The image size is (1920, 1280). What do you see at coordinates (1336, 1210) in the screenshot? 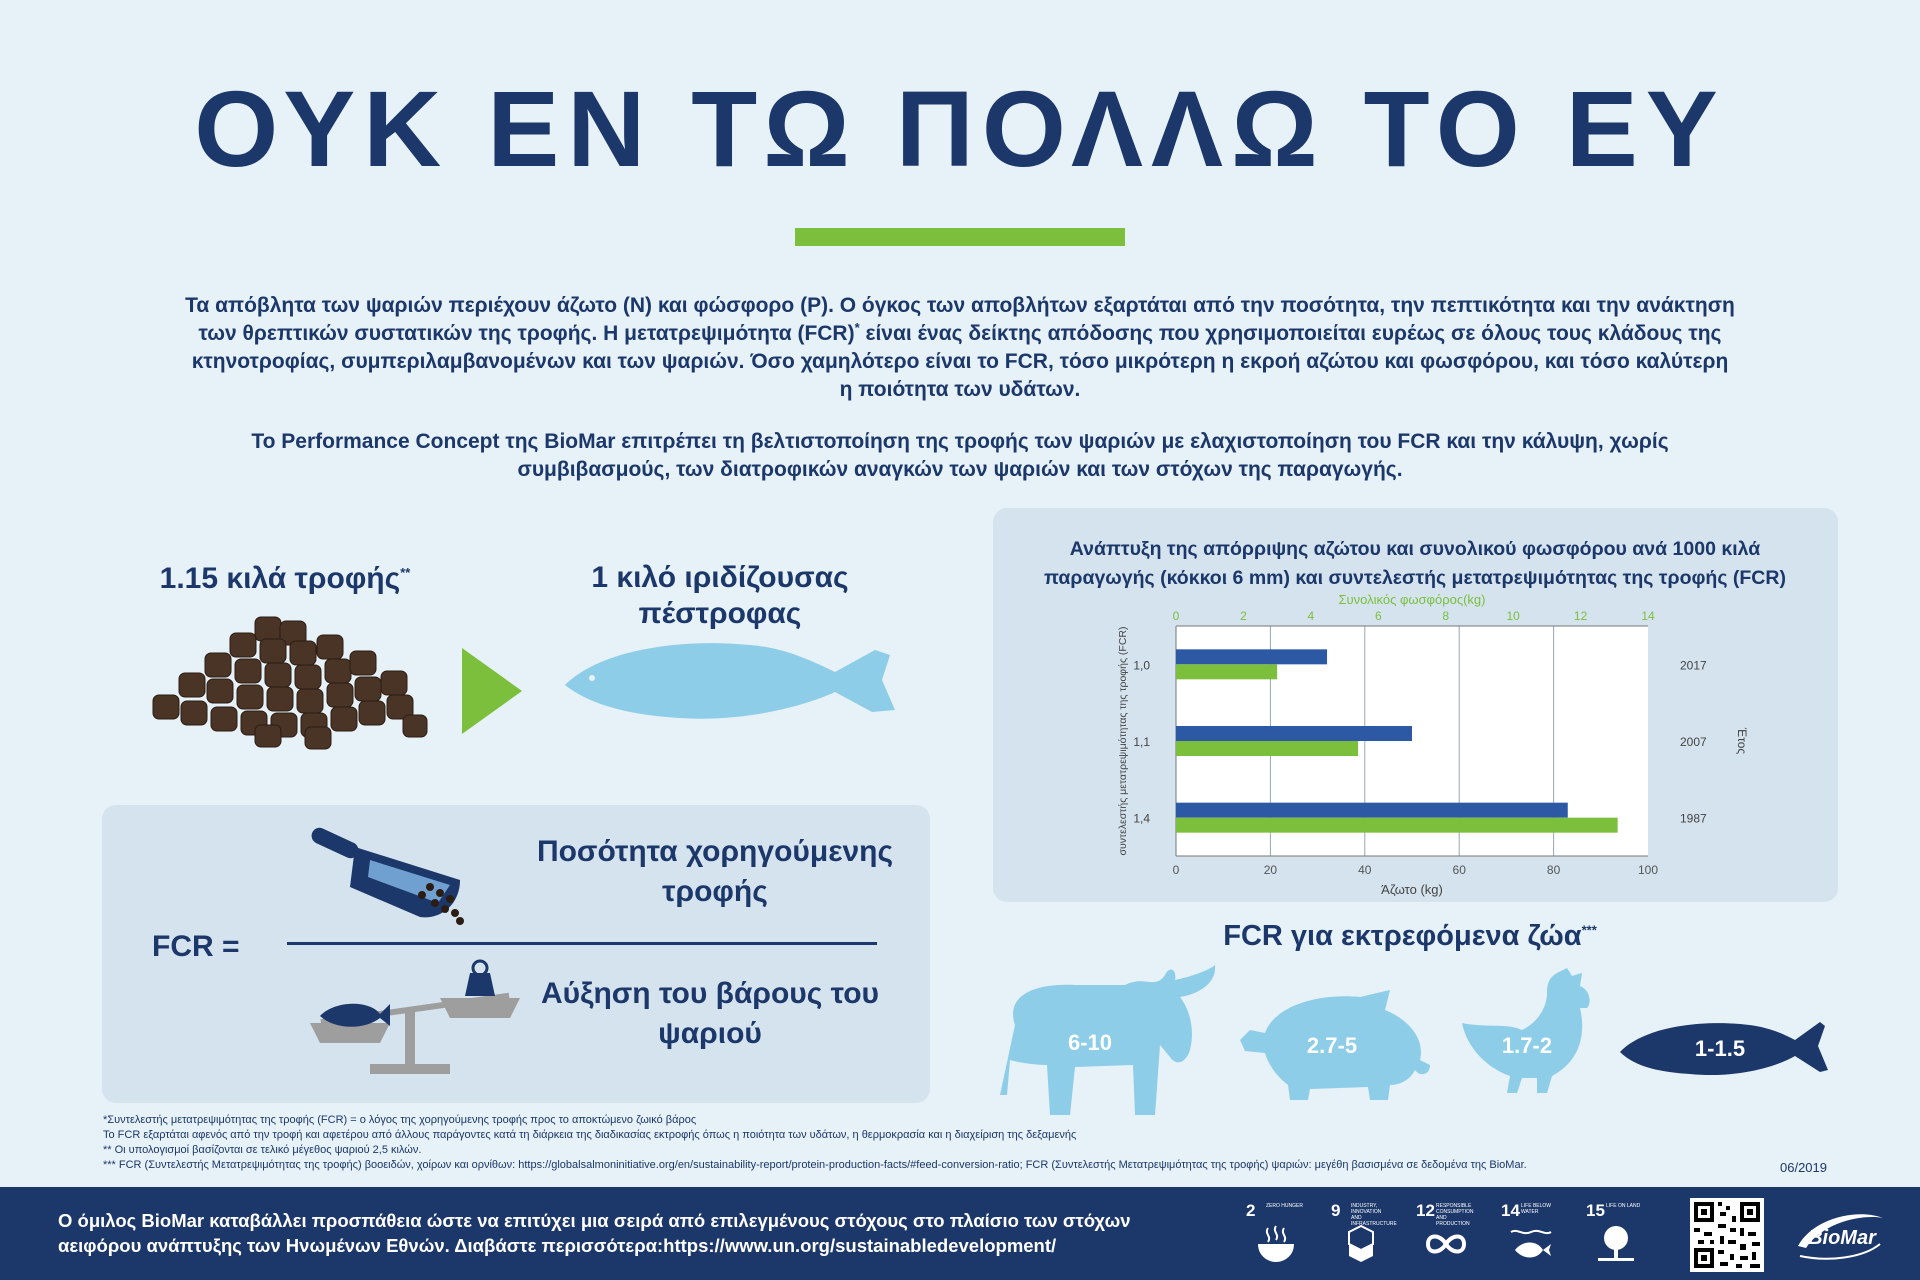
I see `sdg-number: 9` at bounding box center [1336, 1210].